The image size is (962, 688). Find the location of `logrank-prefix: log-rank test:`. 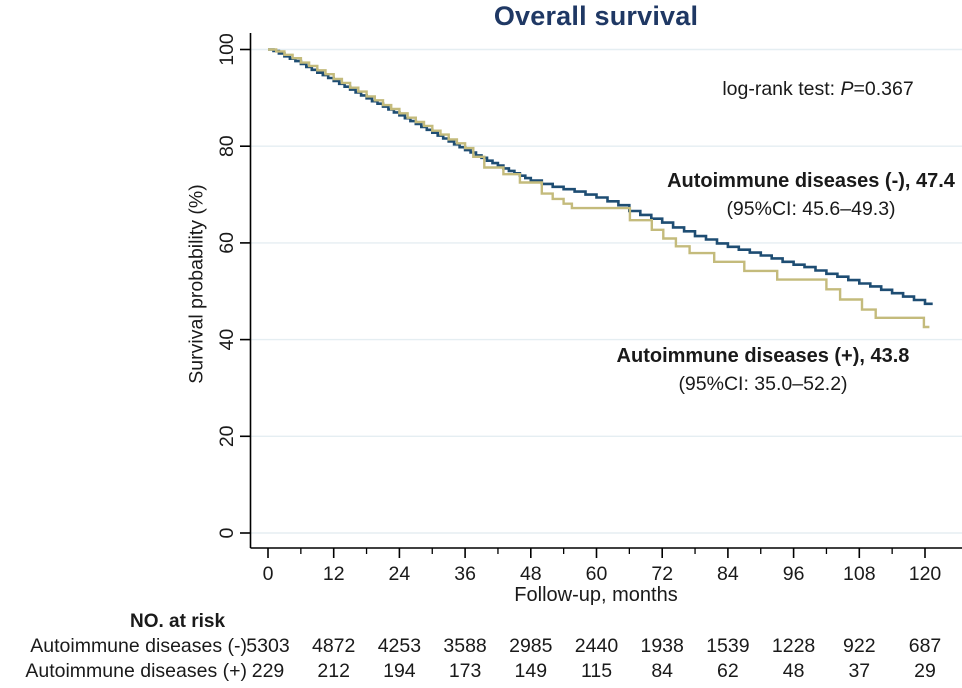

logrank-prefix: log-rank test: is located at coordinates (781, 89).